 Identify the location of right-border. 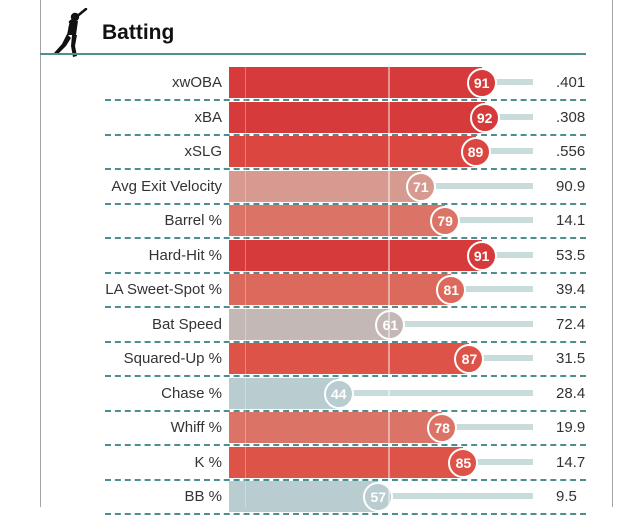
(612, 253).